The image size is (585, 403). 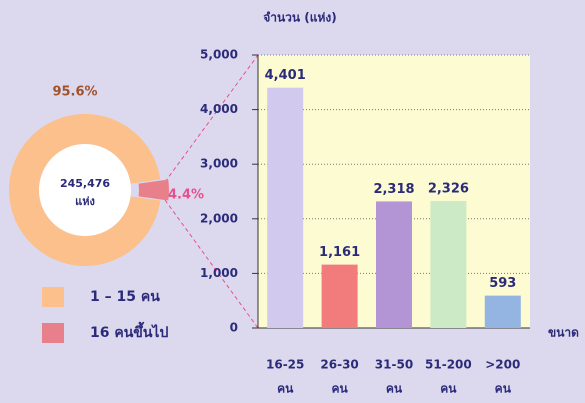 What do you see at coordinates (502, 365) in the screenshot?
I see `x-tick-label: >200` at bounding box center [502, 365].